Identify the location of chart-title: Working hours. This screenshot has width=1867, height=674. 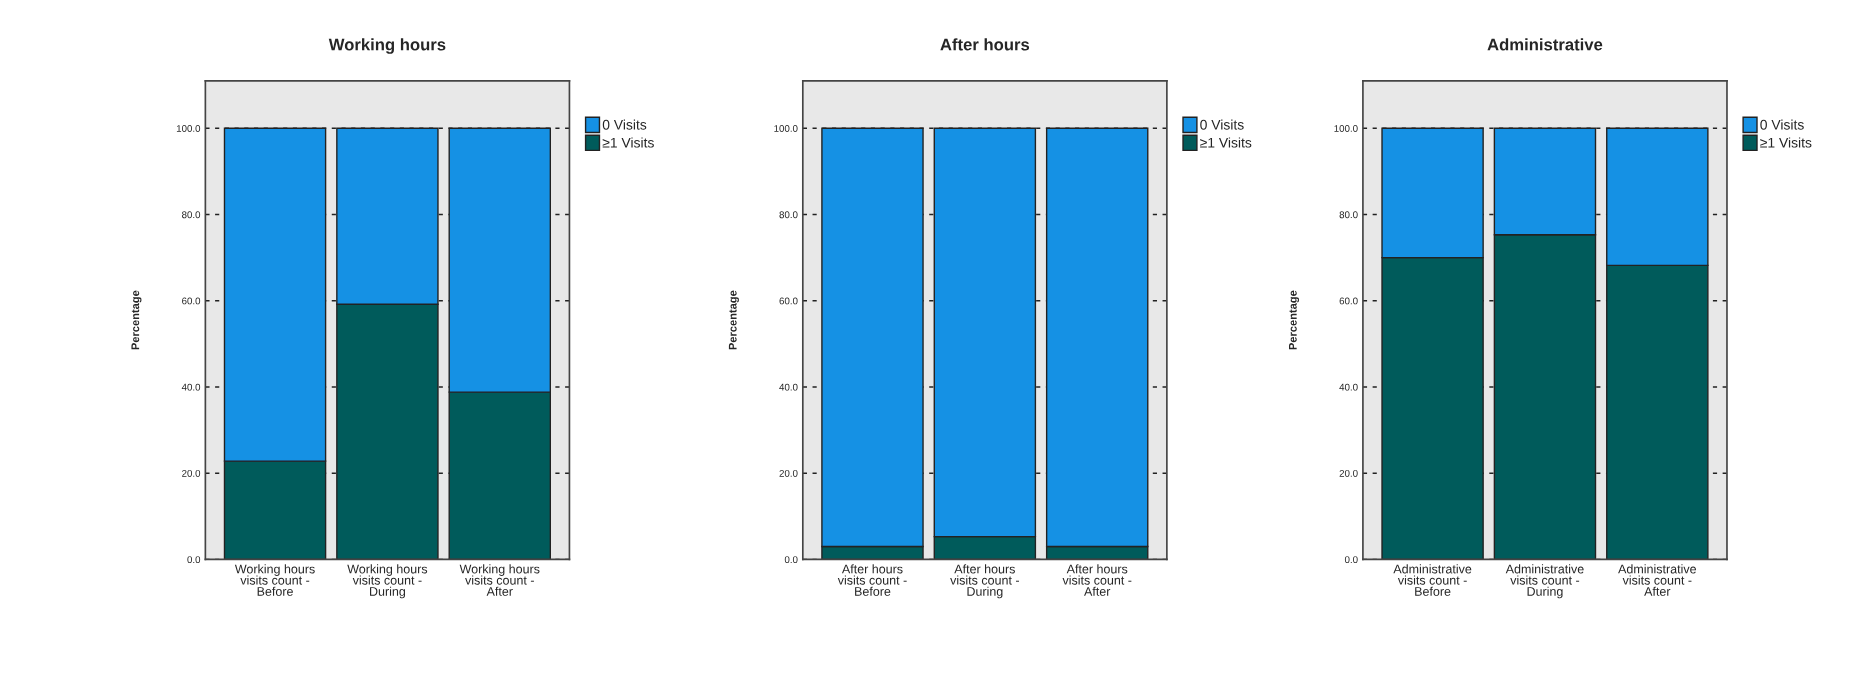
(387, 46).